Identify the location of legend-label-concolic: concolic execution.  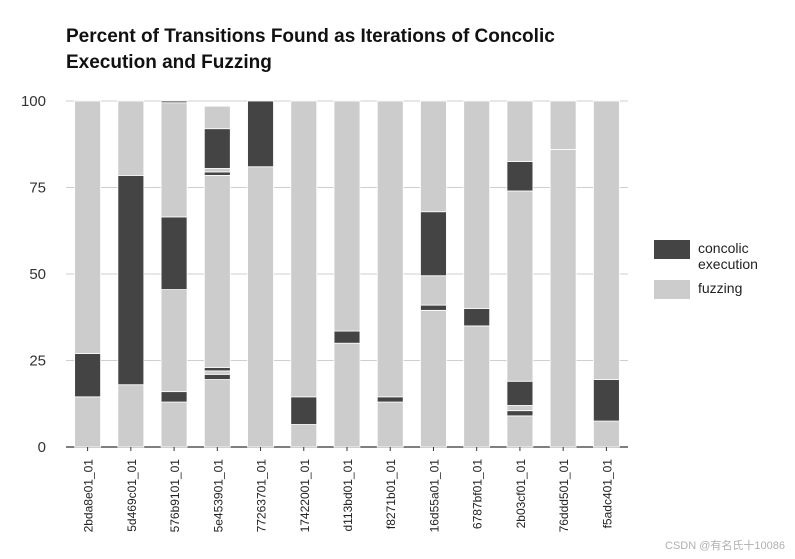
(728, 256).